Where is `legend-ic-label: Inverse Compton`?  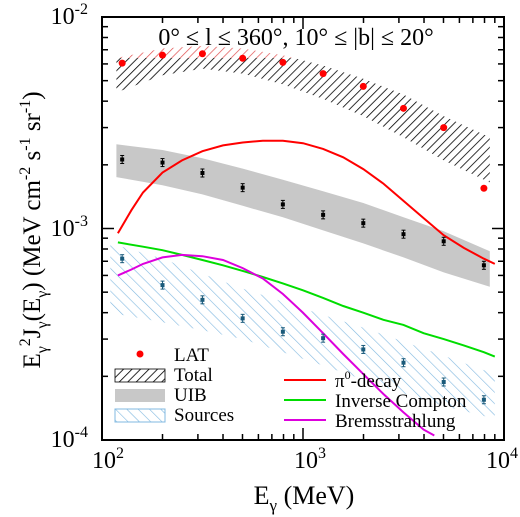
legend-ic-label: Inverse Compton is located at coordinates (401, 401).